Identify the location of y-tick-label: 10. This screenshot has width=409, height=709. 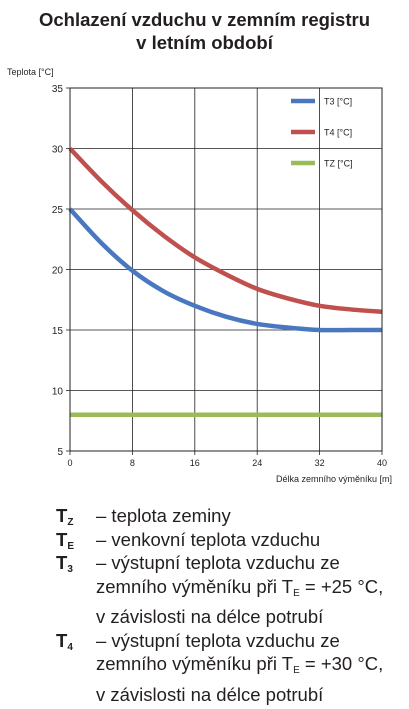
(58, 392).